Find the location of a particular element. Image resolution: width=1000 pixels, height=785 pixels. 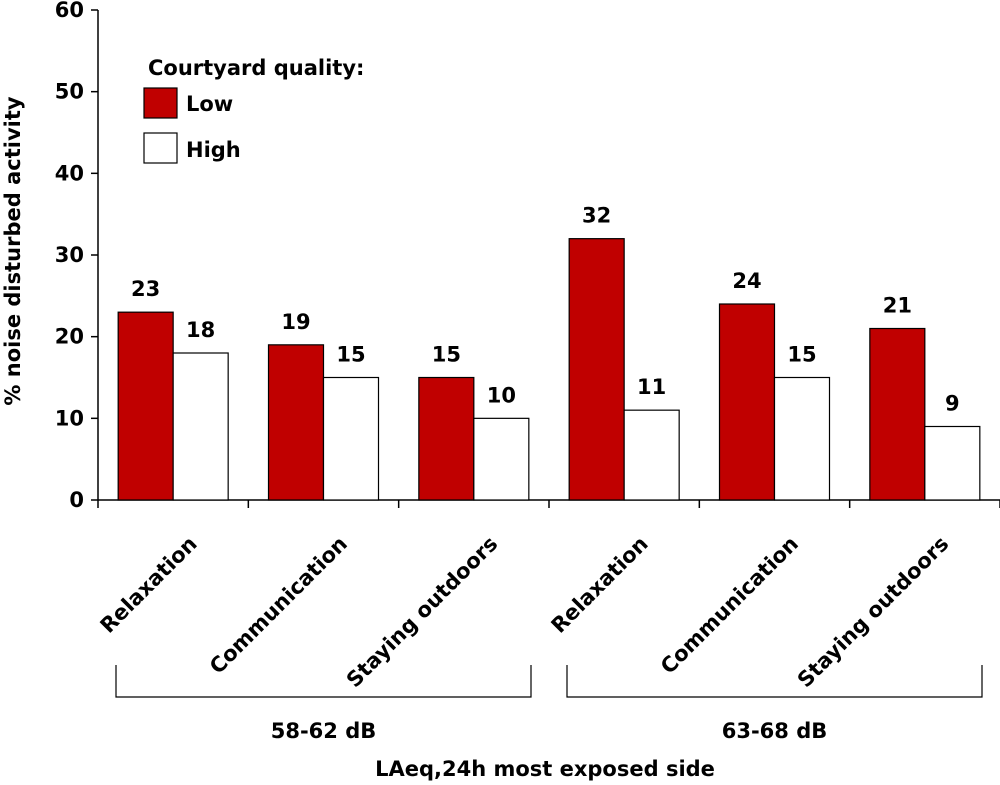

group-brackets: 58-62 dB 63-68 dB is located at coordinates (549, 704).